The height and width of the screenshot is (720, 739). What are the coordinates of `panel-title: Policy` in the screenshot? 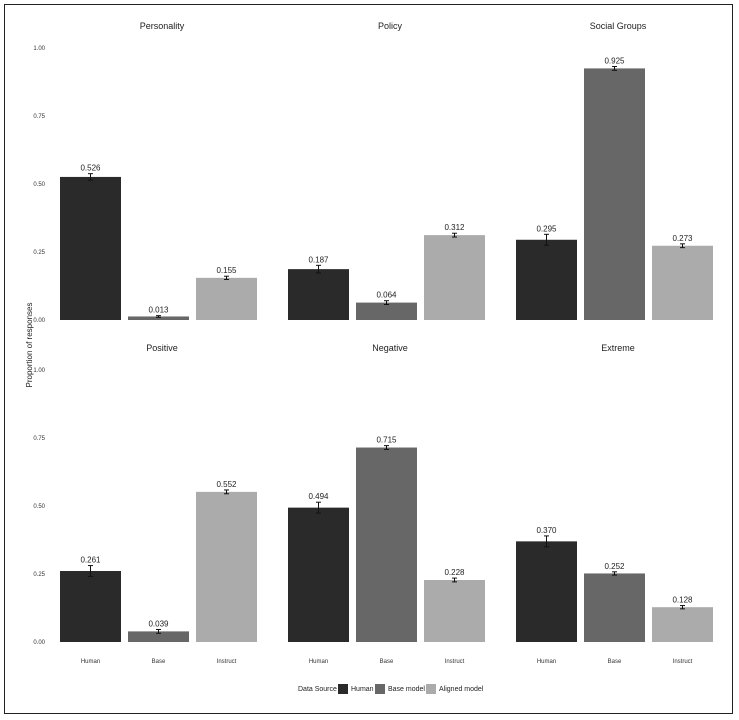 It's located at (390, 26).